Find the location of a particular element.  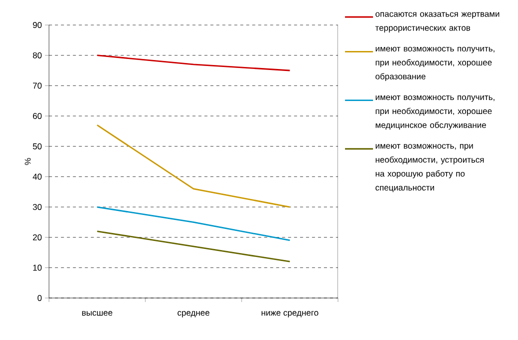

y-tick-label: 0 is located at coordinates (40, 298).